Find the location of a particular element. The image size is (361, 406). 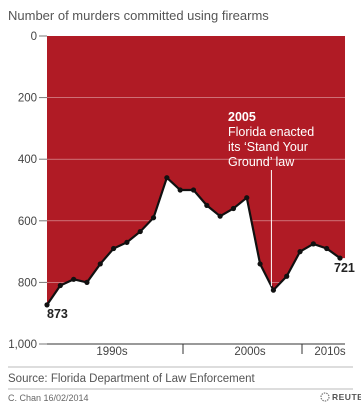

annotation-line-2: its ‘Stand Your is located at coordinates (268, 147).